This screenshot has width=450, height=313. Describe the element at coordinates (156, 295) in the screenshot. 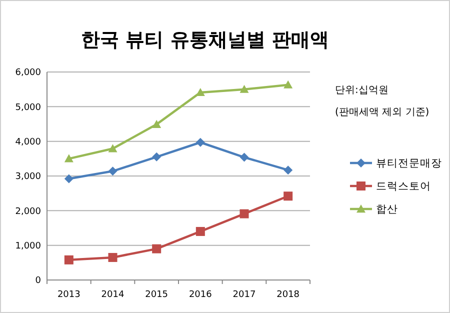

I see `x-tick-label: 2015` at that location.